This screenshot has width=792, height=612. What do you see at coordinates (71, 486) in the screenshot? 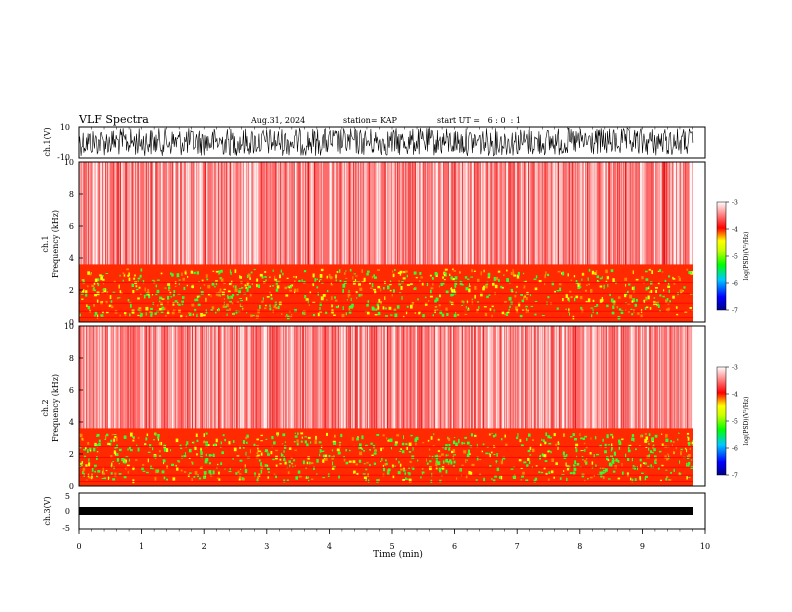
I see `spec2ticks-label-0: 0` at bounding box center [71, 486].